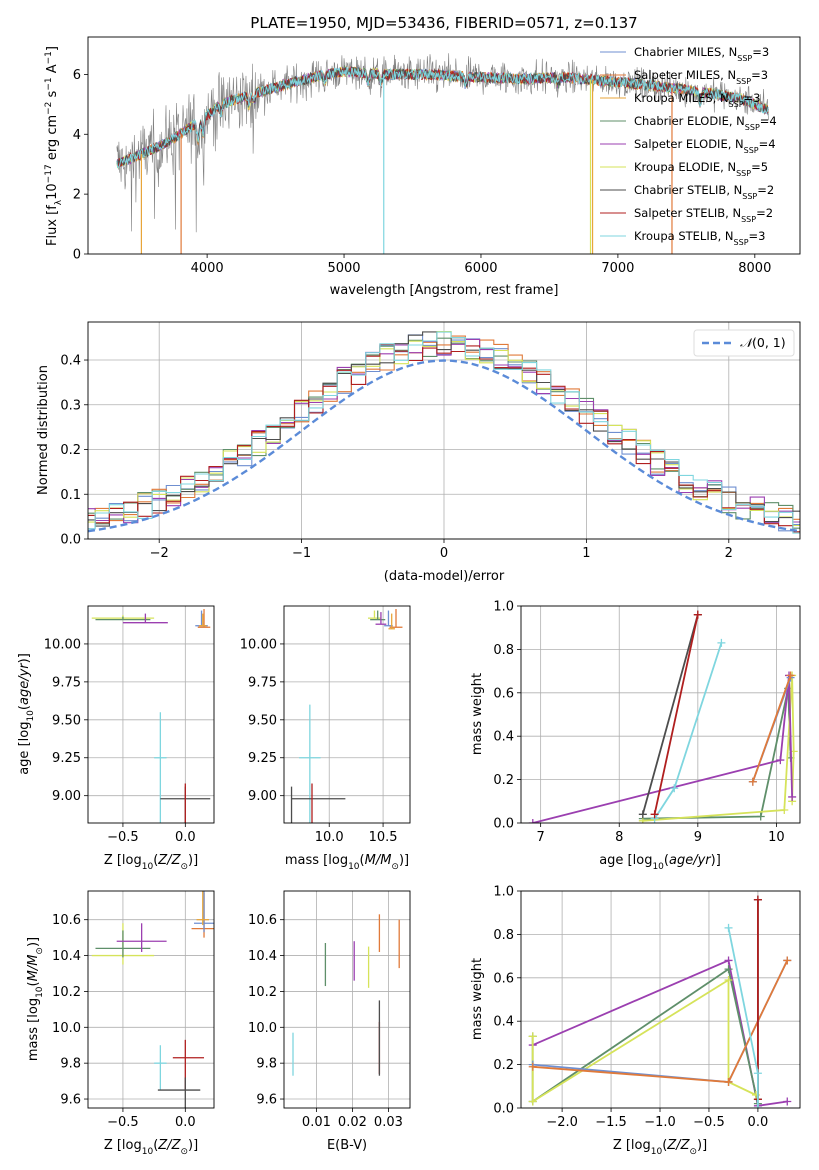 The width and height of the screenshot is (819, 1170). What do you see at coordinates (681, 98) in the screenshot?
I see `label-part: Kroupa MILES, N` at bounding box center [681, 98].